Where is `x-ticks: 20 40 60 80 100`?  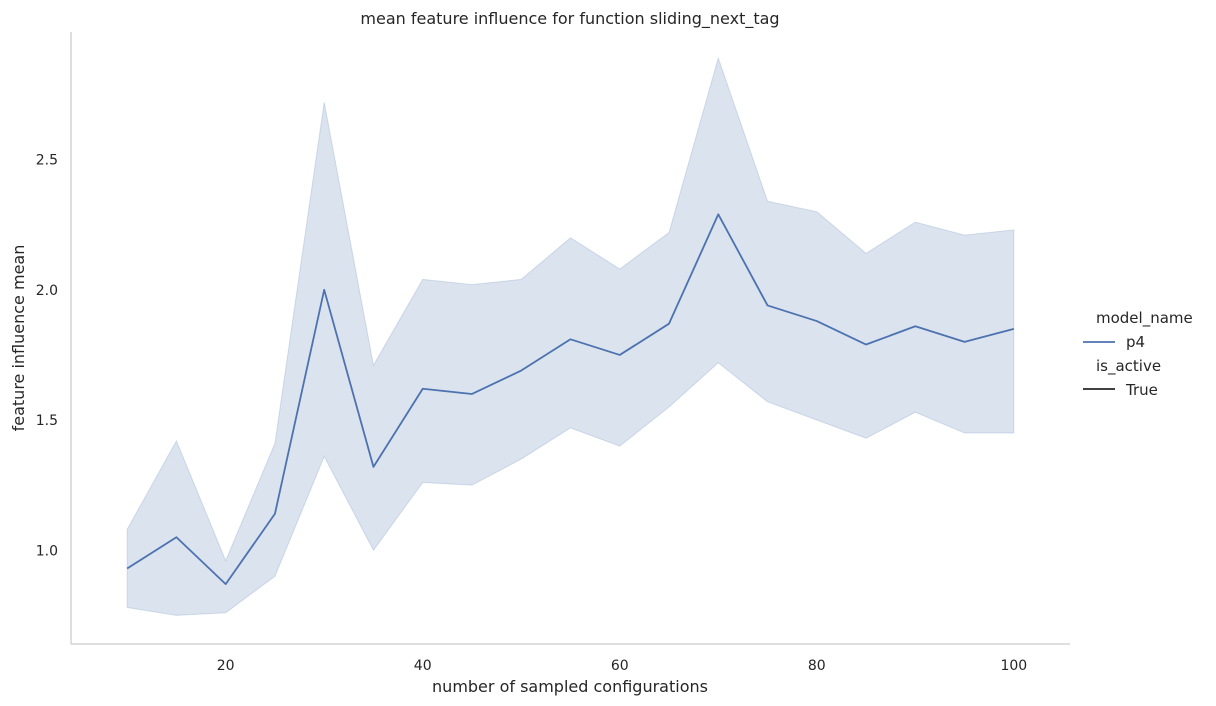
x-ticks: 20 40 60 80 100 is located at coordinates (622, 666).